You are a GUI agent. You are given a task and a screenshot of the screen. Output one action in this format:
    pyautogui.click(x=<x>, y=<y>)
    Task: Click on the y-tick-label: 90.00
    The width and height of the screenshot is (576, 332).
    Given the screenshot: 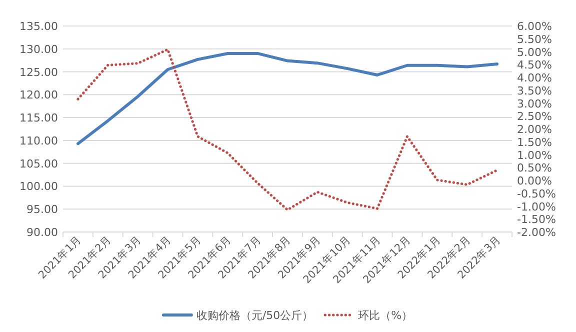 What is the action you would take?
    pyautogui.click(x=42, y=232)
    